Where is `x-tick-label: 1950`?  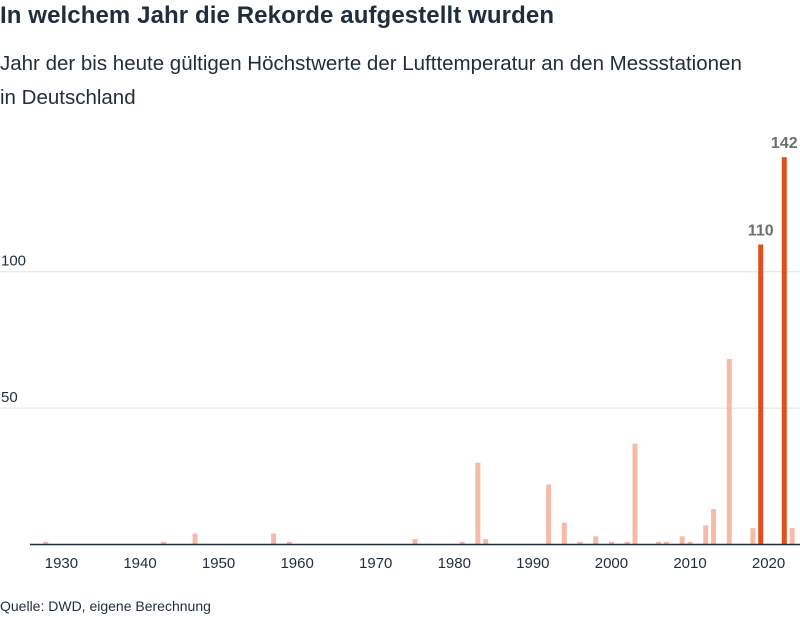
x-tick-label: 1950 is located at coordinates (218, 563).